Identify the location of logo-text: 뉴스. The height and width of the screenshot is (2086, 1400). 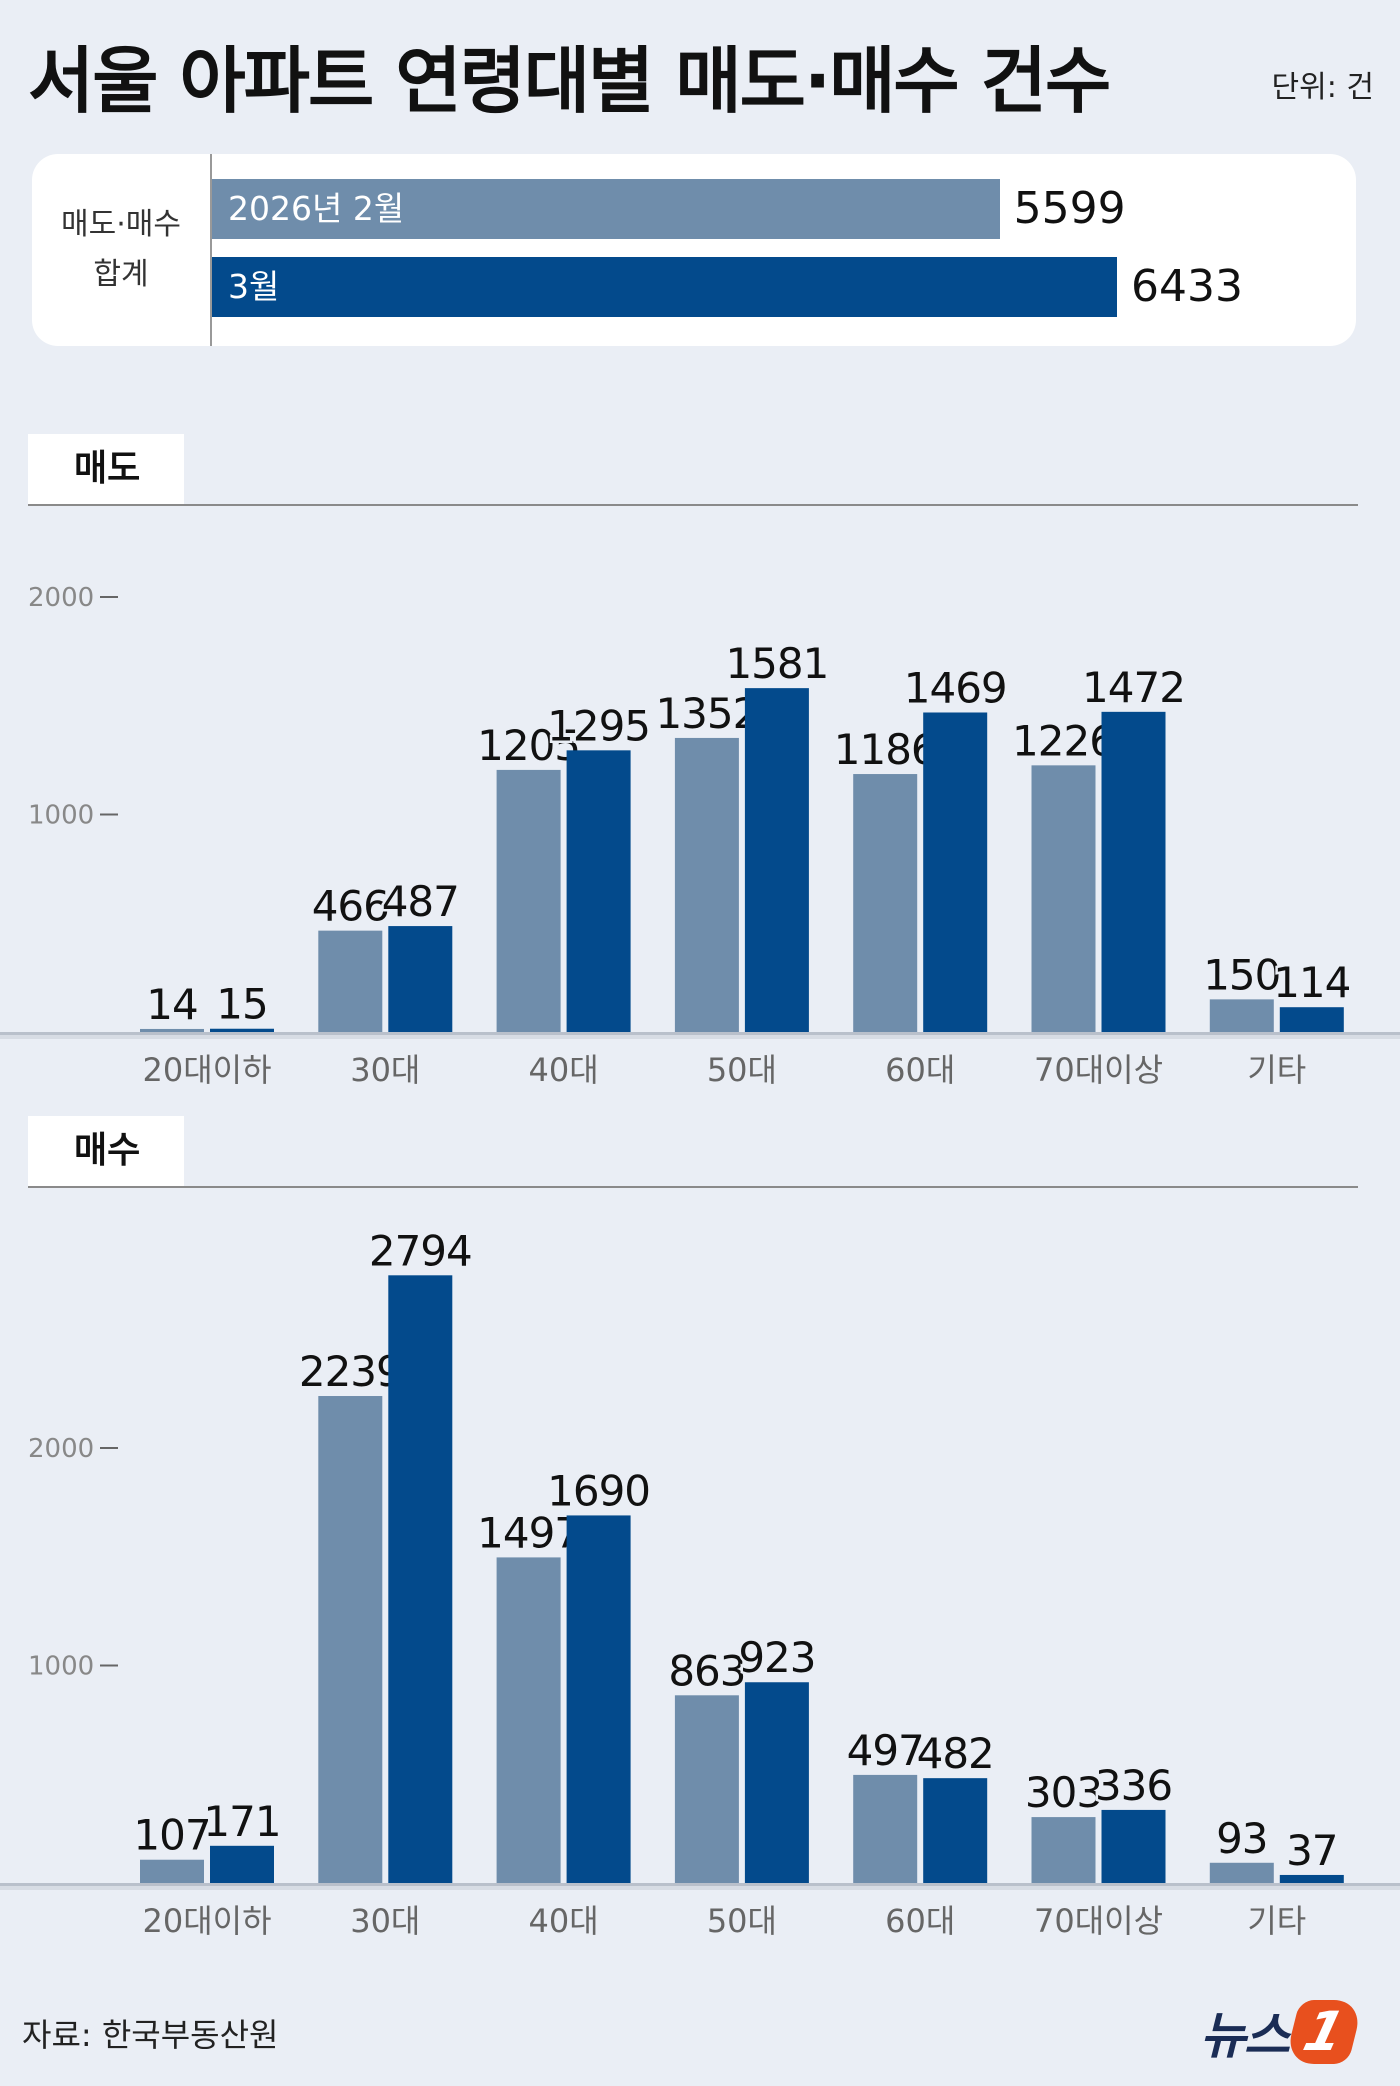
(1245, 2036).